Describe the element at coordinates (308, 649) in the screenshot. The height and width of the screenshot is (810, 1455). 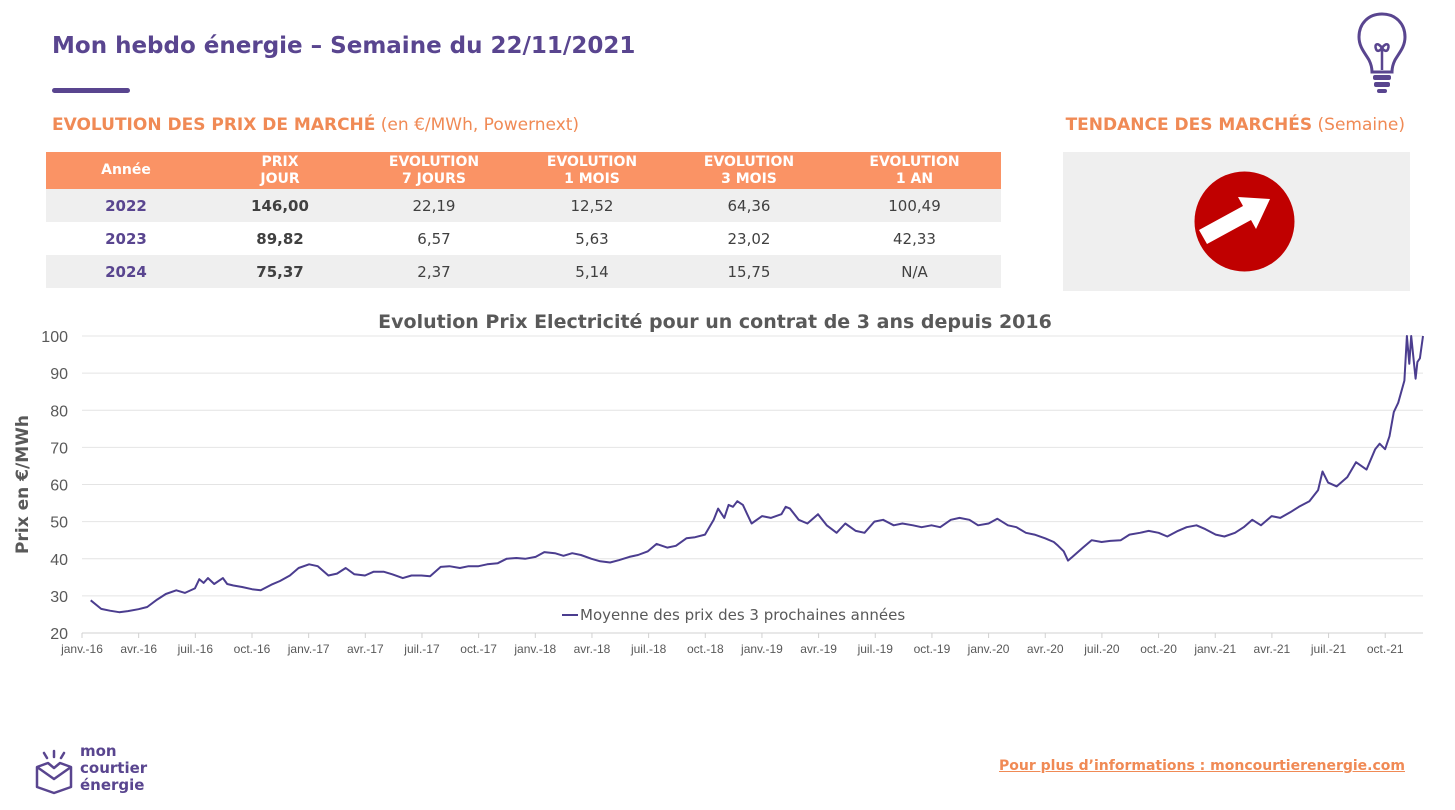
I see `x-tick-label: janv.-17` at that location.